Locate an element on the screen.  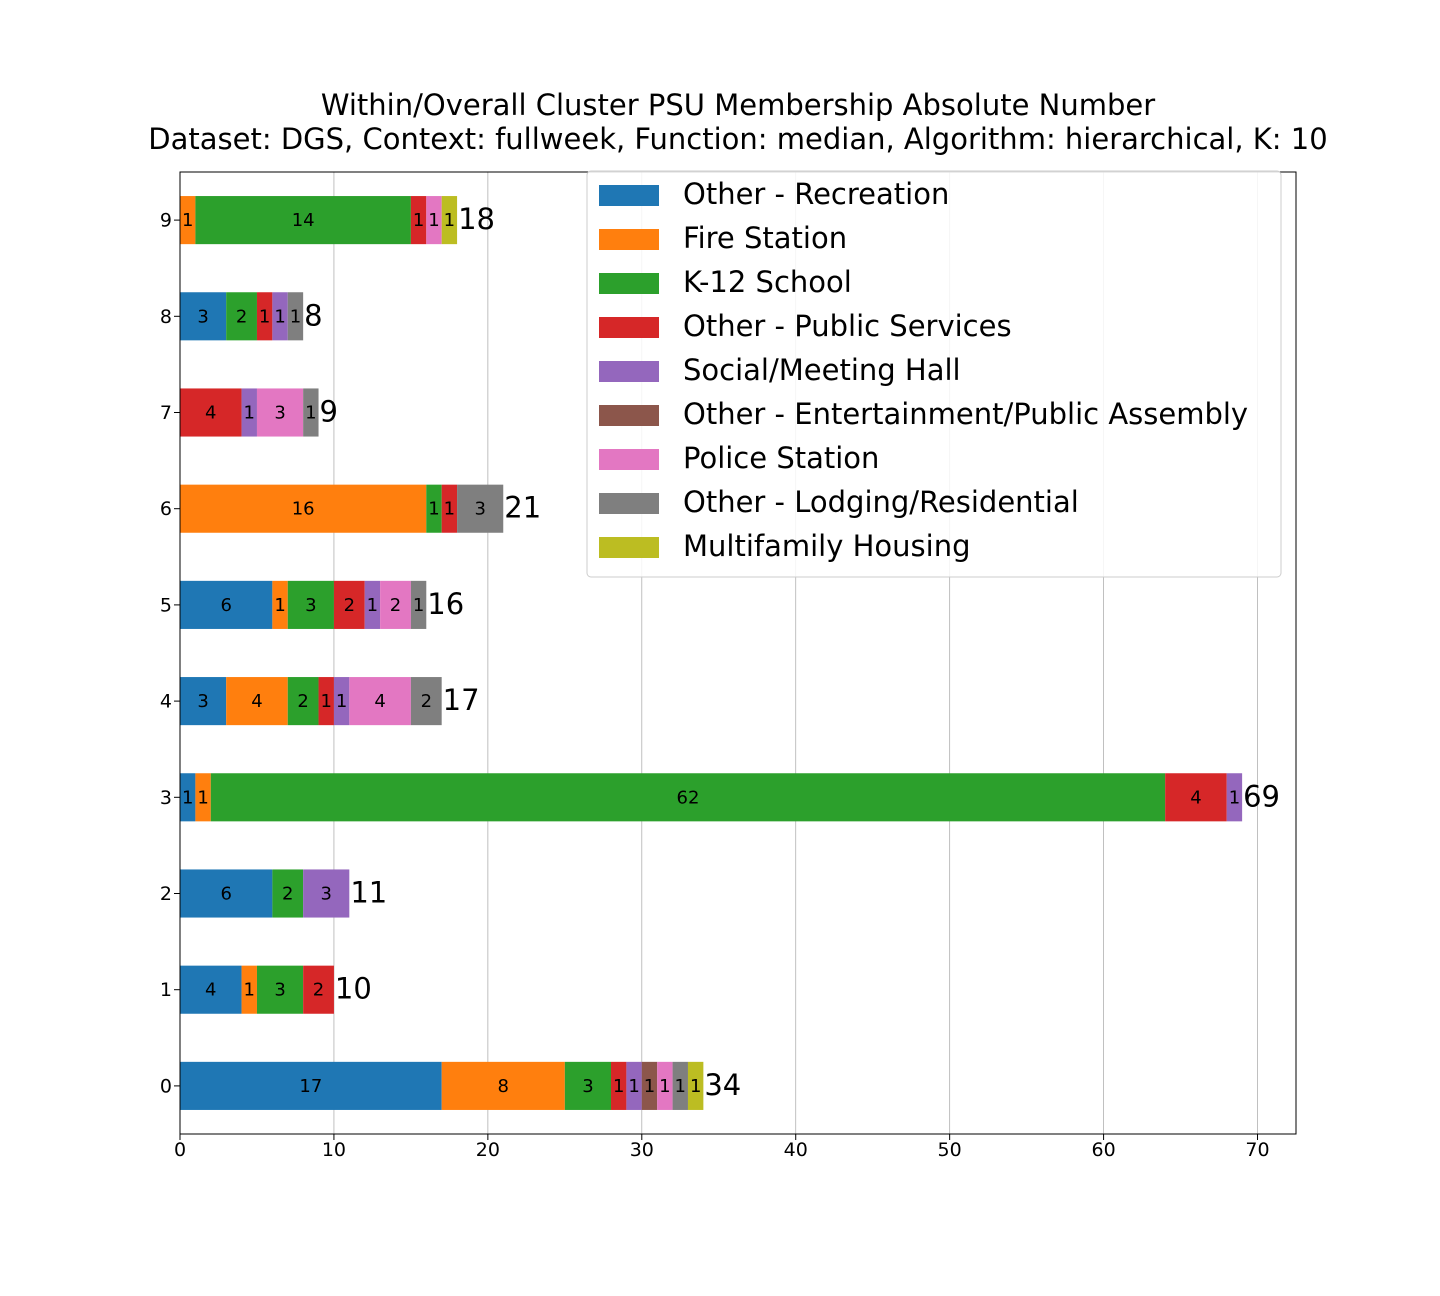
bar-total-label: 34 is located at coordinates (722, 1085).